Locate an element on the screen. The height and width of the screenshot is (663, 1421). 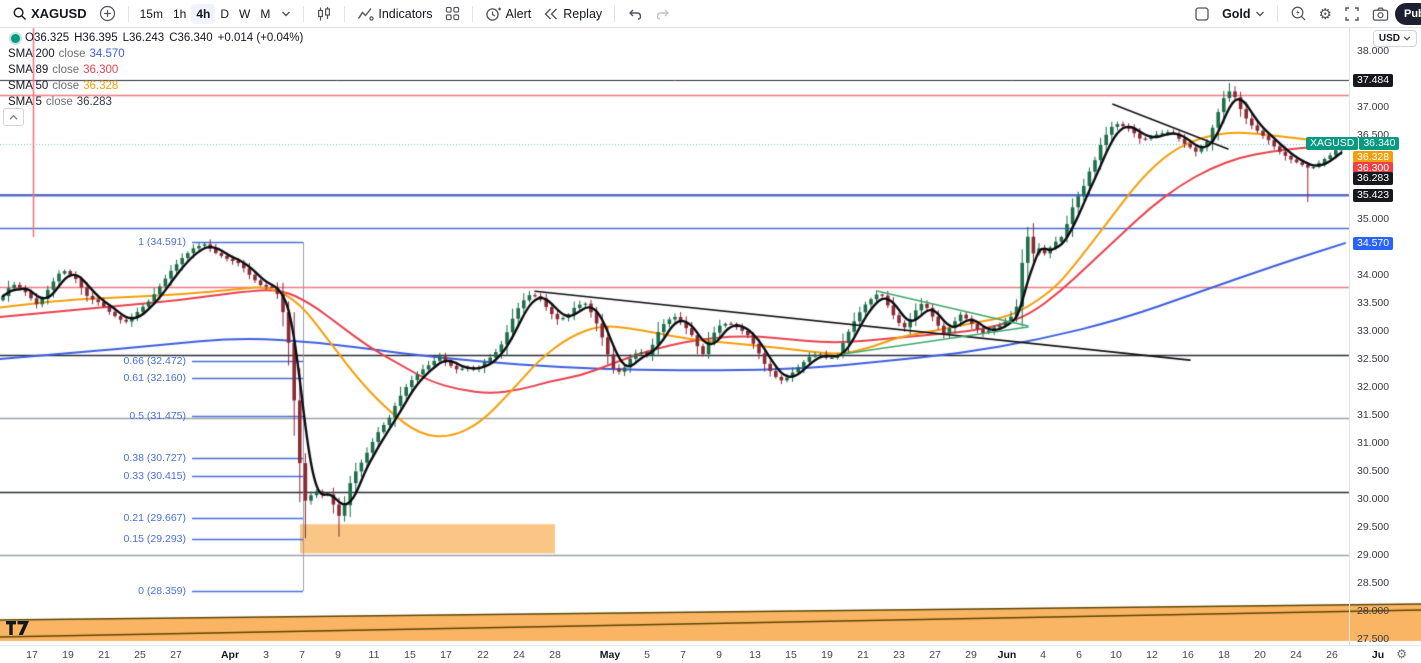
legend-indicator-row: SMA 89 close 36.300 is located at coordinates (158, 70).